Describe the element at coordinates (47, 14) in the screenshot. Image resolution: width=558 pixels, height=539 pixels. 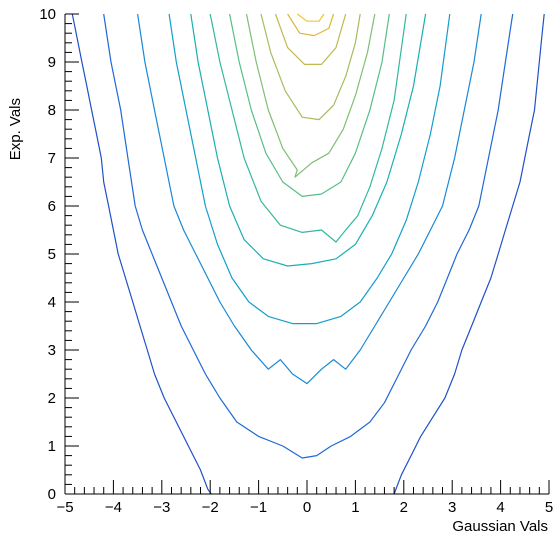
I see `y-tick-label: 10` at that location.